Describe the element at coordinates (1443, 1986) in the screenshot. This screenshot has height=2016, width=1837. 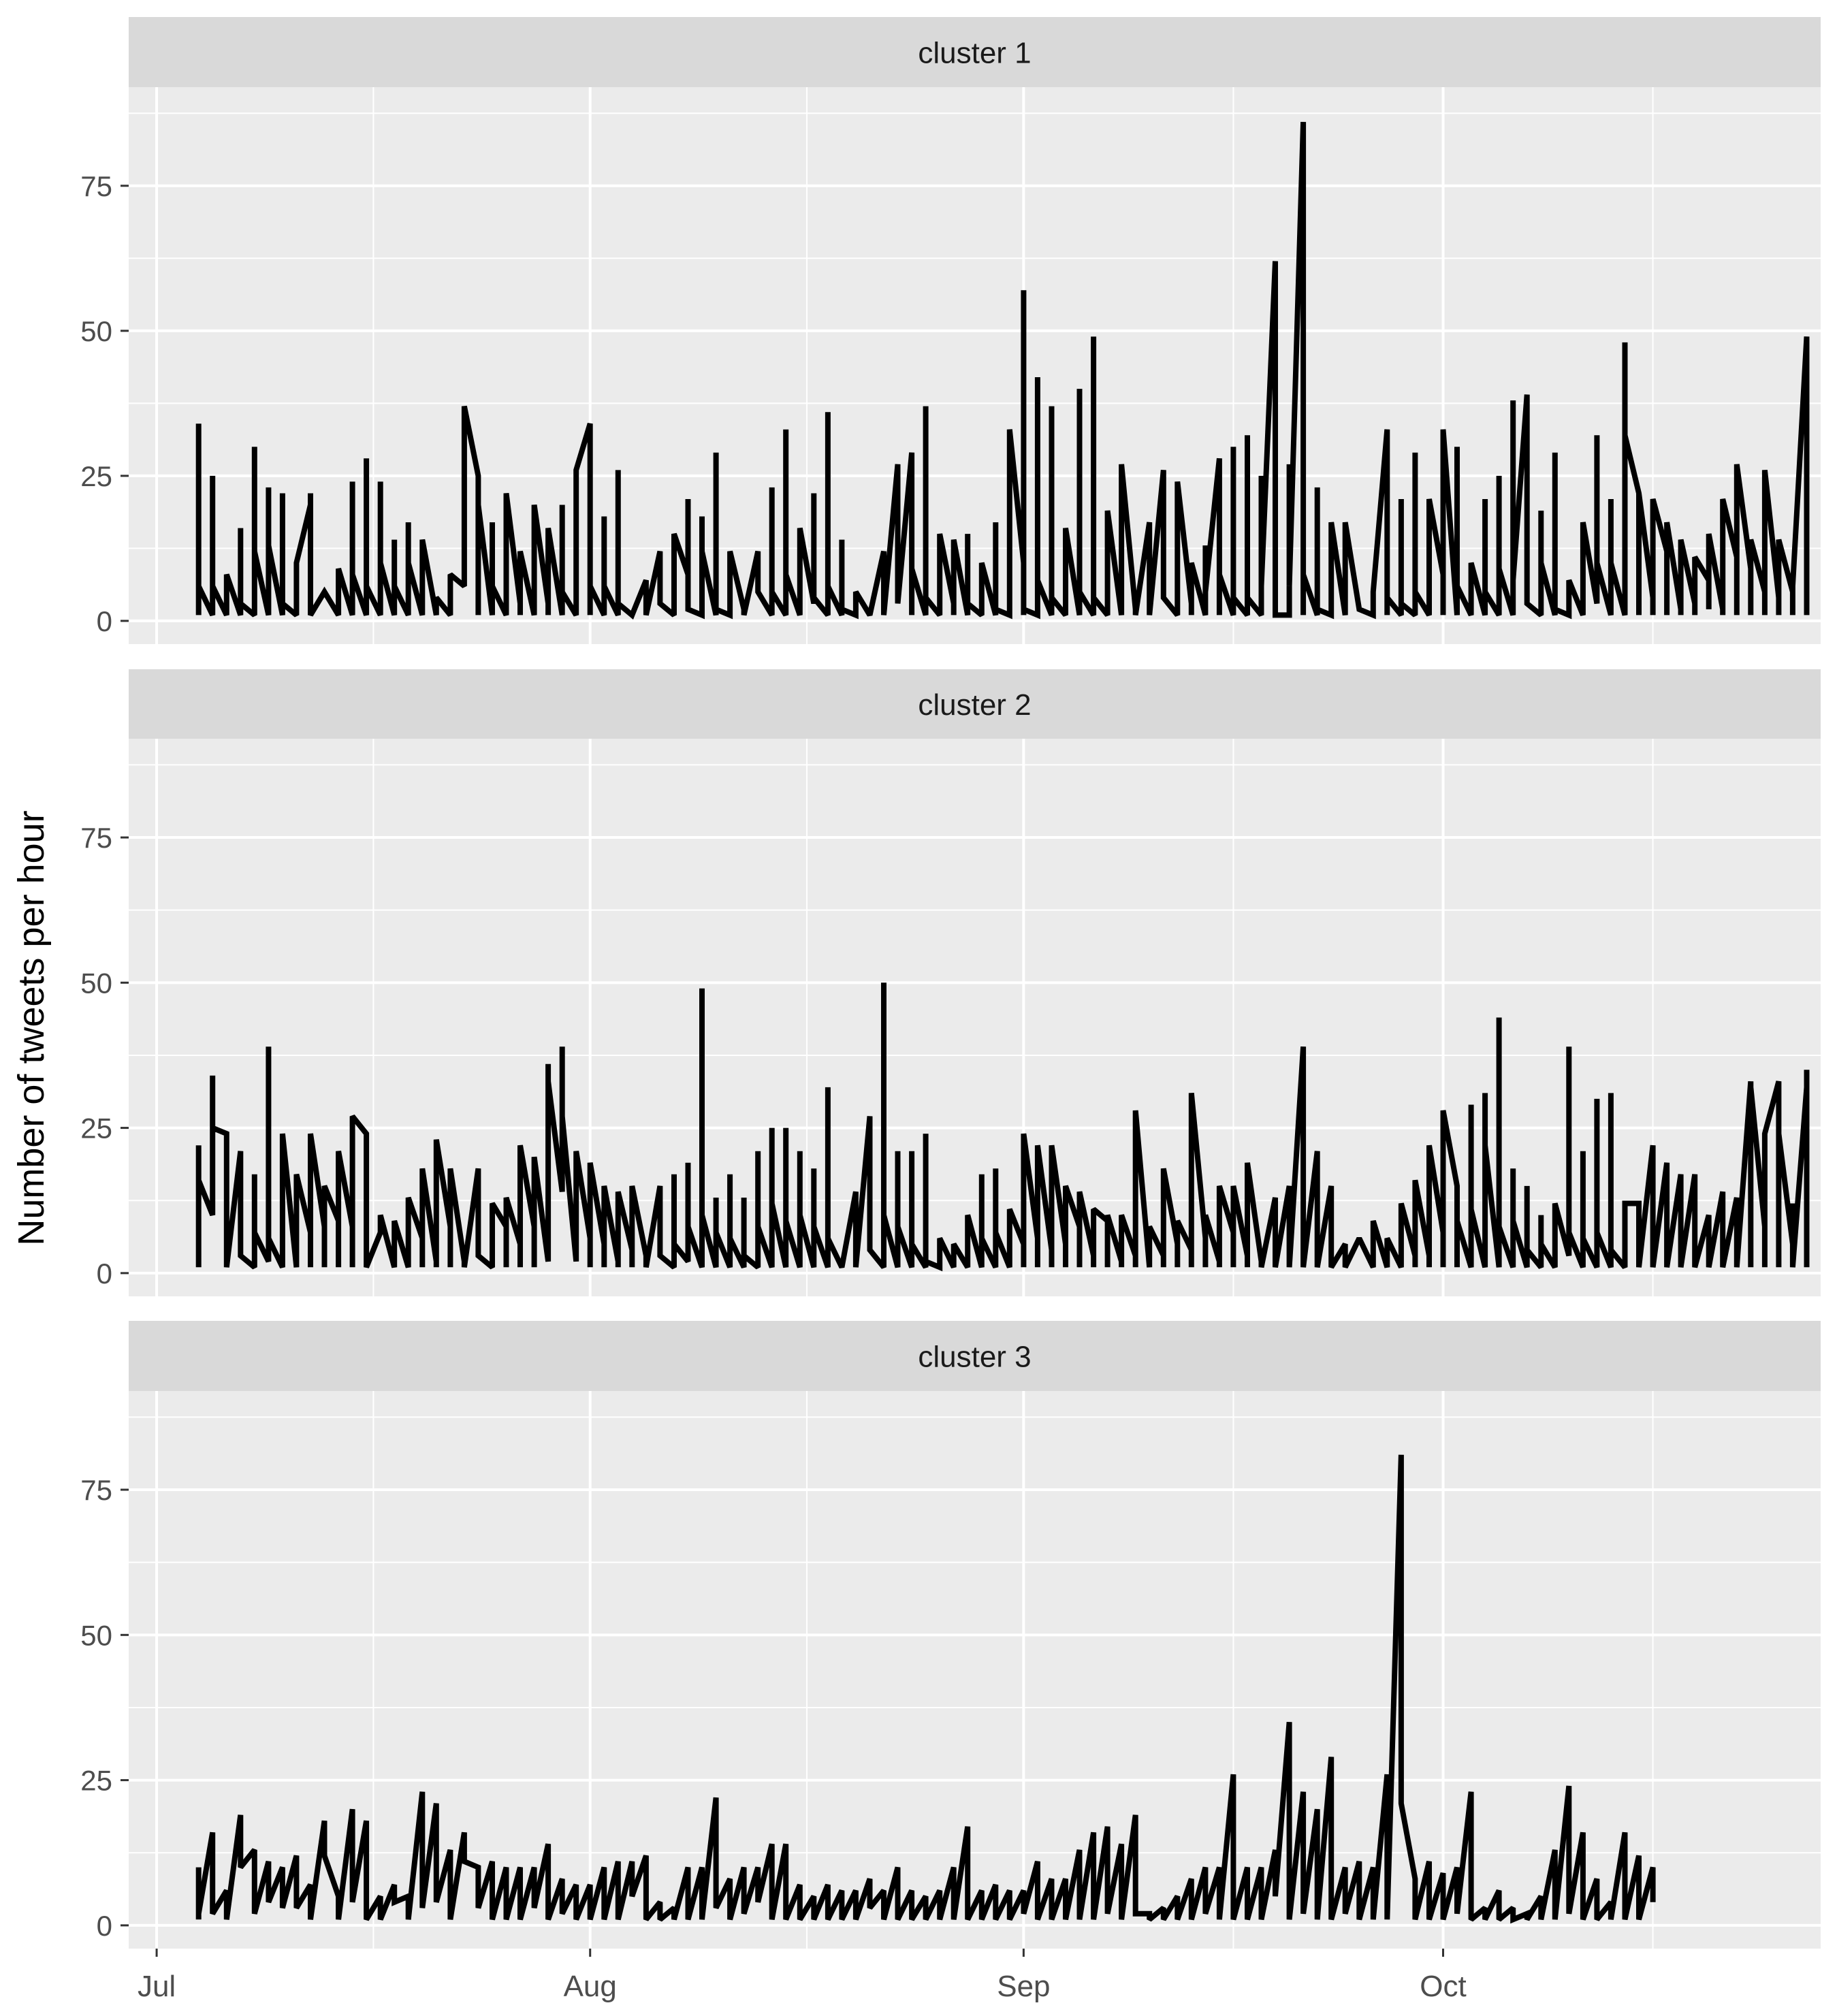
I see `x-tick-label: Oct` at that location.